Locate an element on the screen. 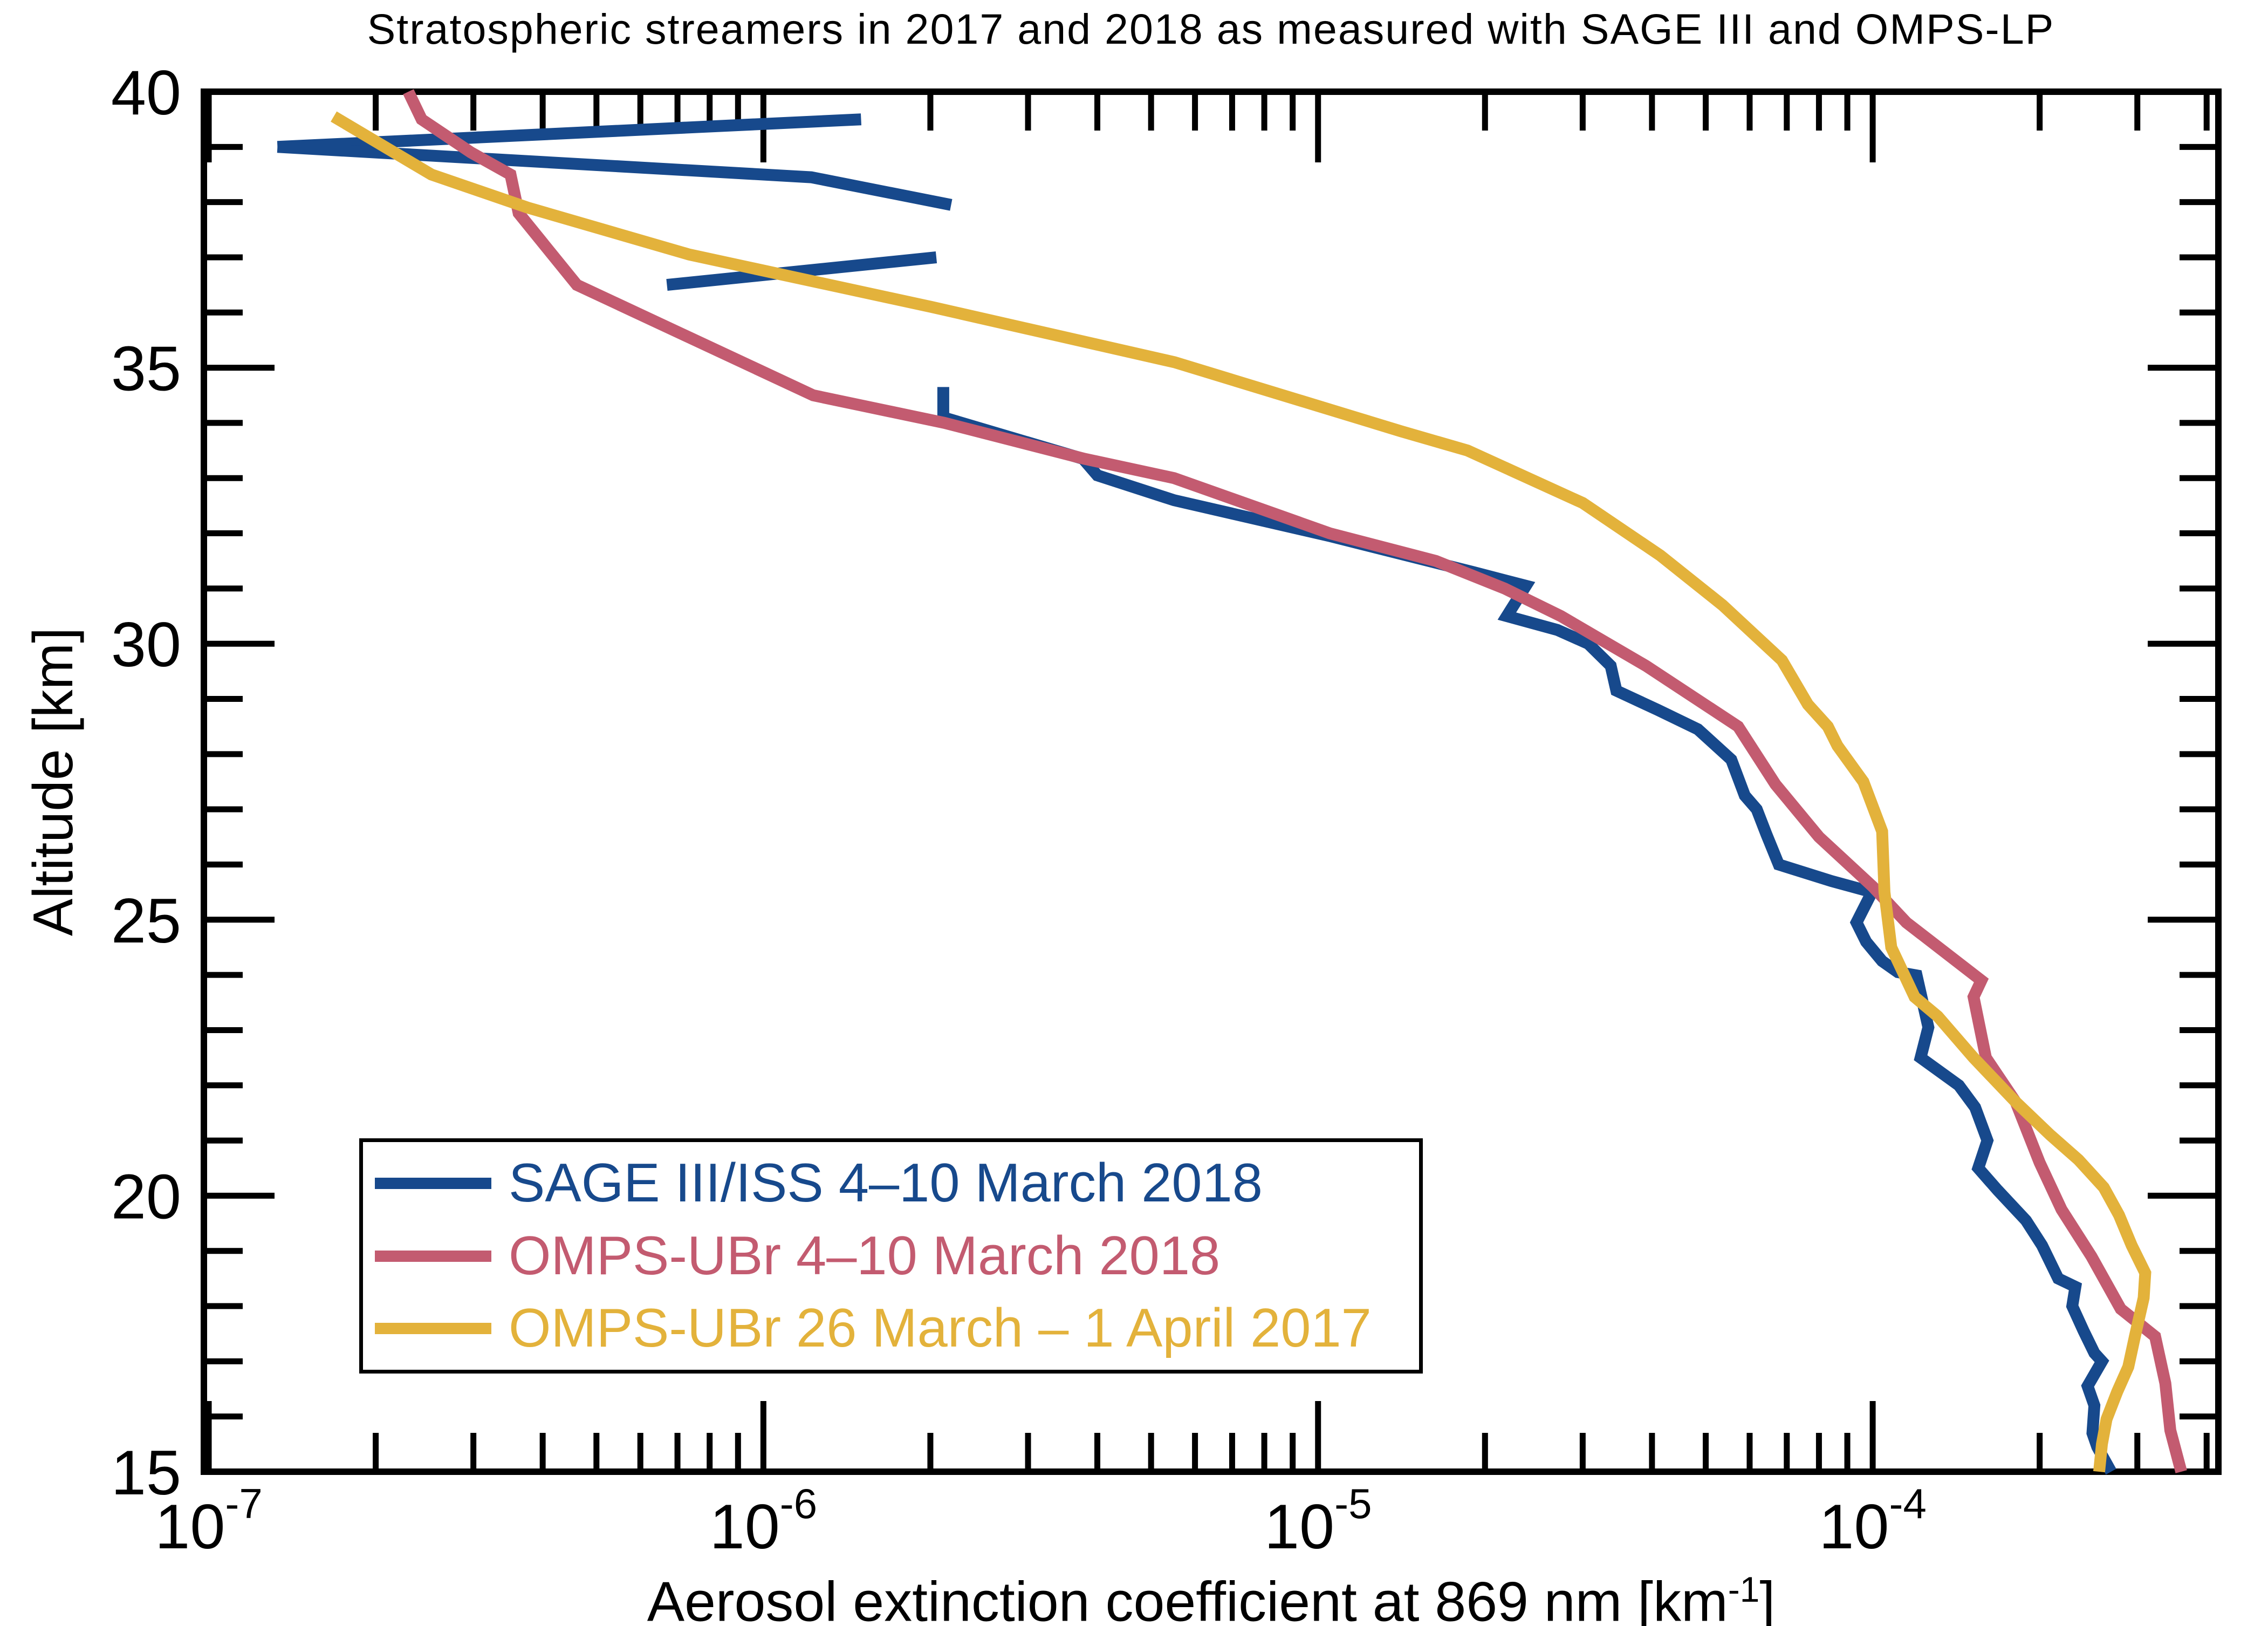 This screenshot has height=1626, width=2268. y-tick-label: 15 is located at coordinates (146, 1472).